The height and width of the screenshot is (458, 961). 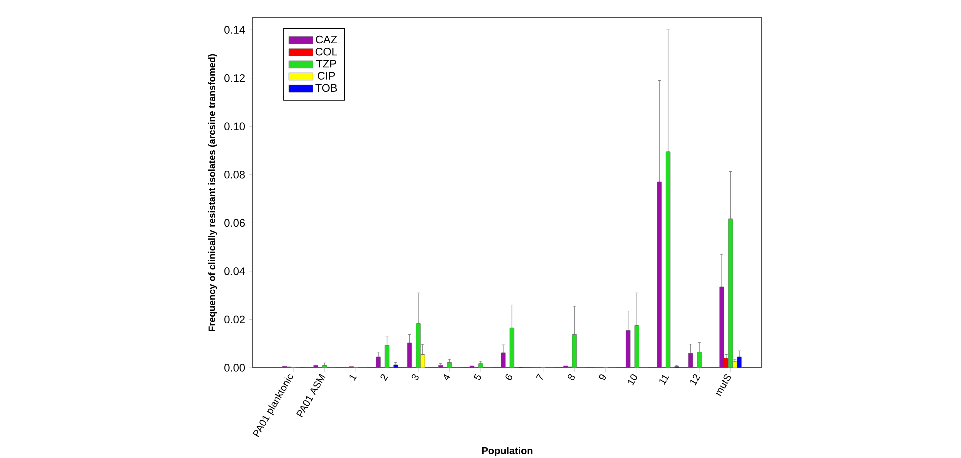 What do you see at coordinates (384, 378) in the screenshot?
I see `x-tick-label: 2` at bounding box center [384, 378].